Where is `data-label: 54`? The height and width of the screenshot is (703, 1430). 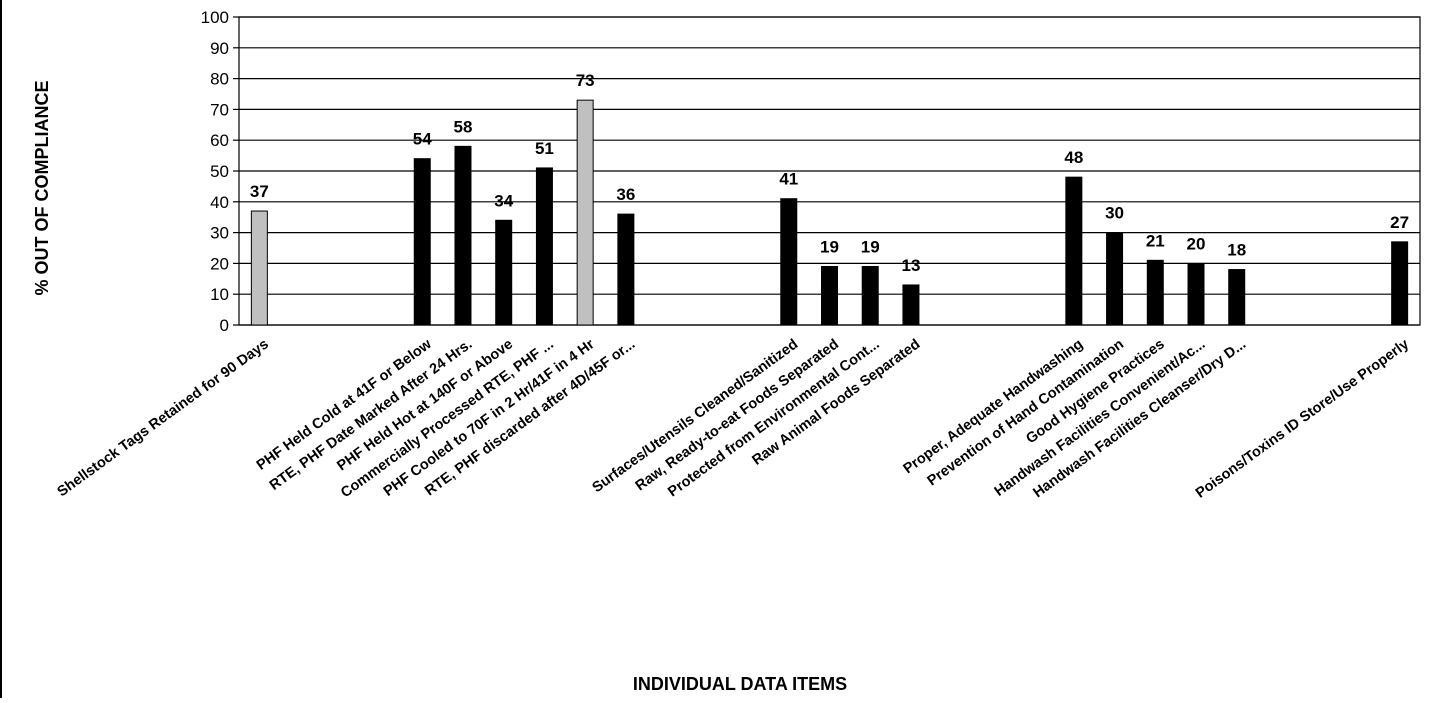
data-label: 54 is located at coordinates (422, 139).